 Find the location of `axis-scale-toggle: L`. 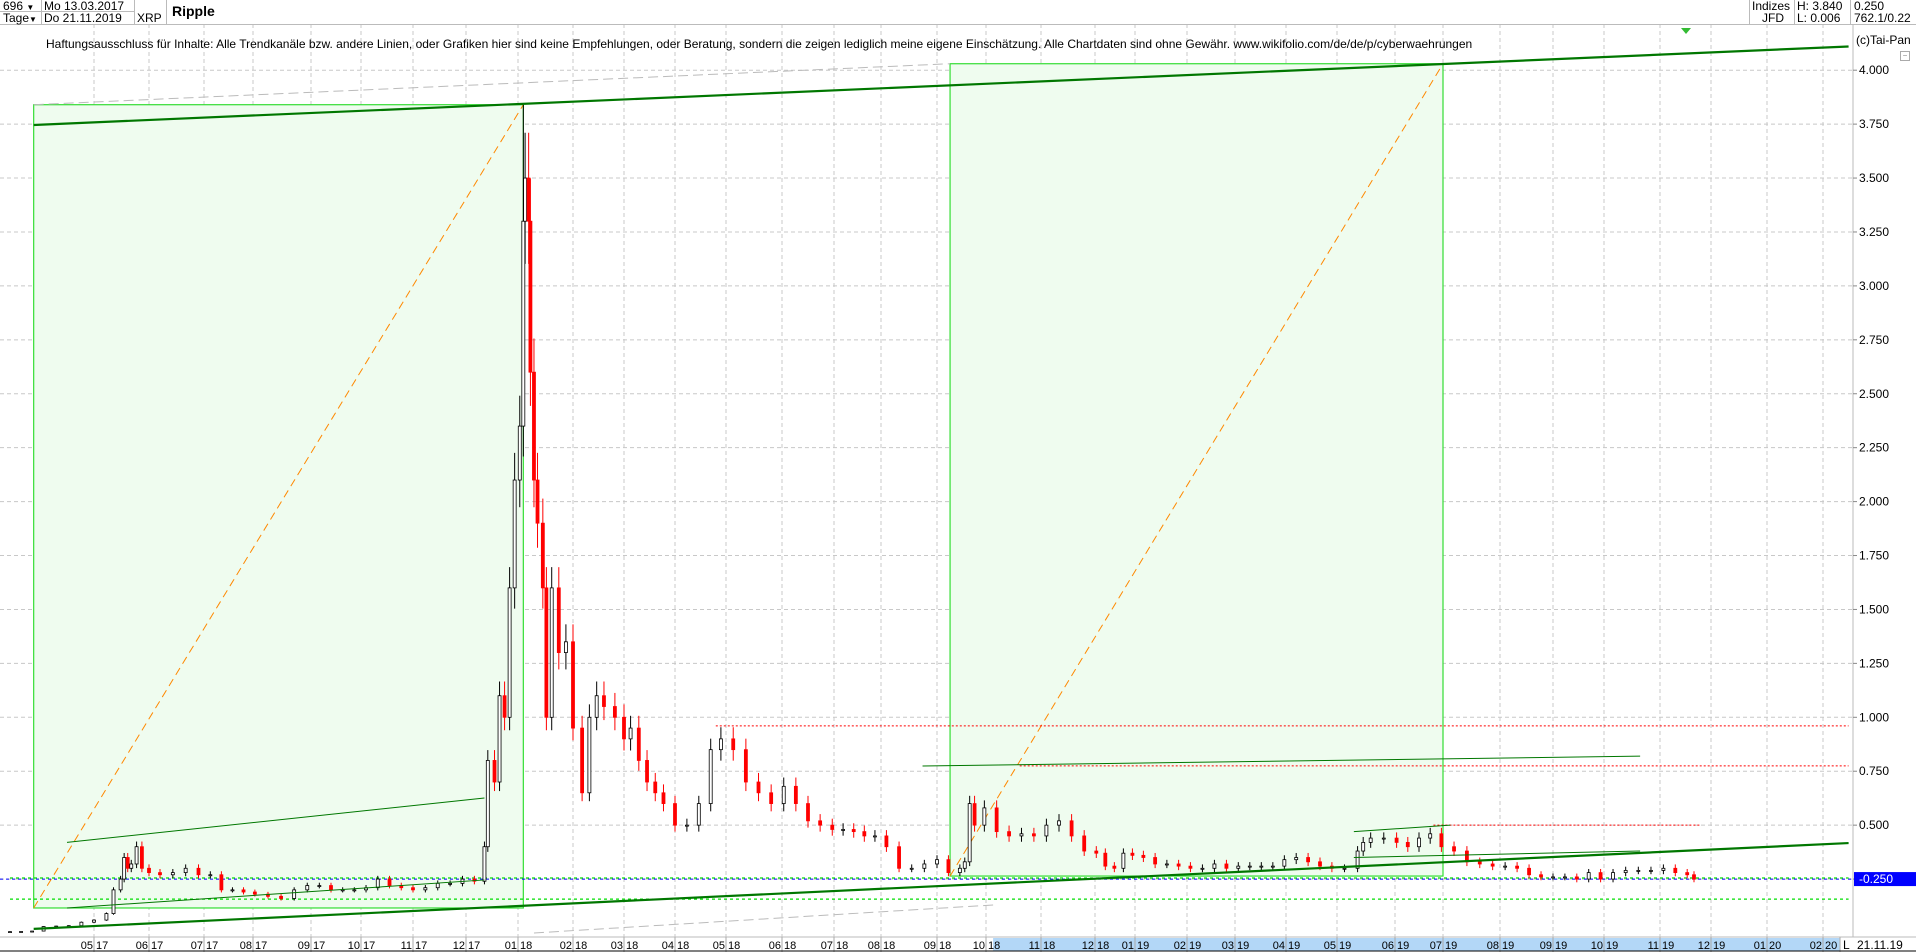

axis-scale-toggle: L is located at coordinates (1846, 945).